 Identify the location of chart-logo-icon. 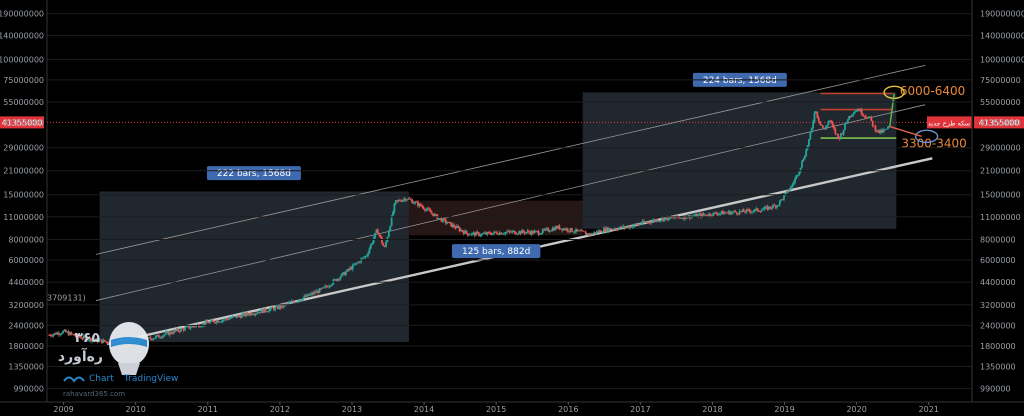
(74, 379).